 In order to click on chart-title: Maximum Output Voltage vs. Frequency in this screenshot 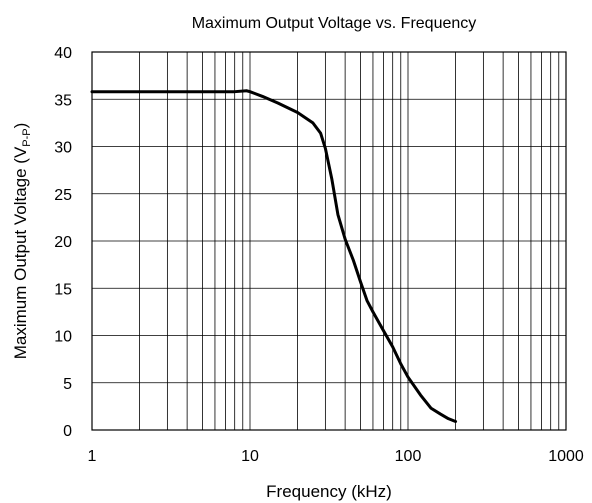, I will do `click(334, 23)`.